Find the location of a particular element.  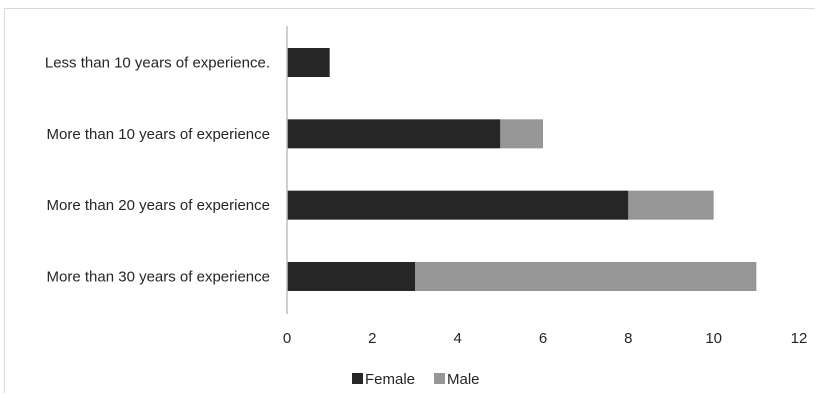

legend-label: Female is located at coordinates (390, 379).